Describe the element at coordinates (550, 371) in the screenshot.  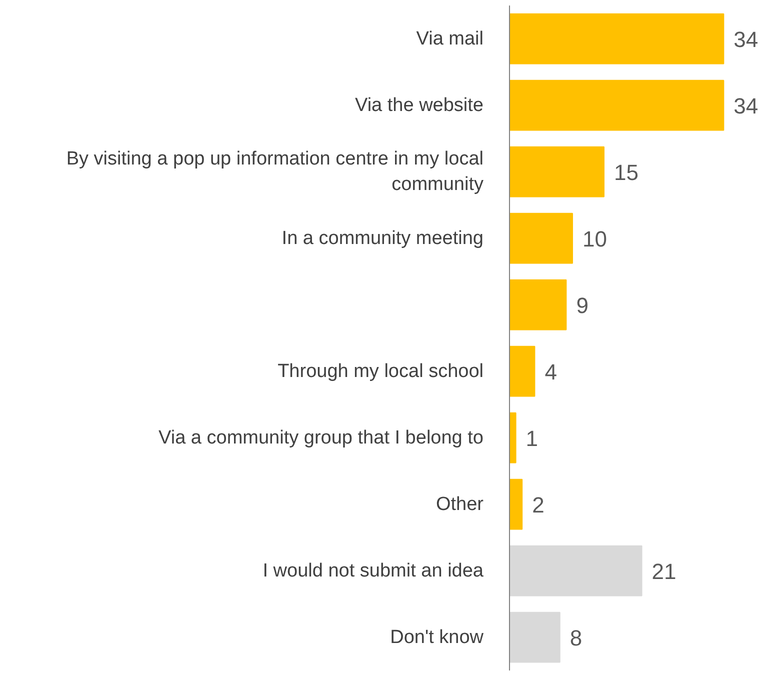
I see `data-label: 4` at that location.